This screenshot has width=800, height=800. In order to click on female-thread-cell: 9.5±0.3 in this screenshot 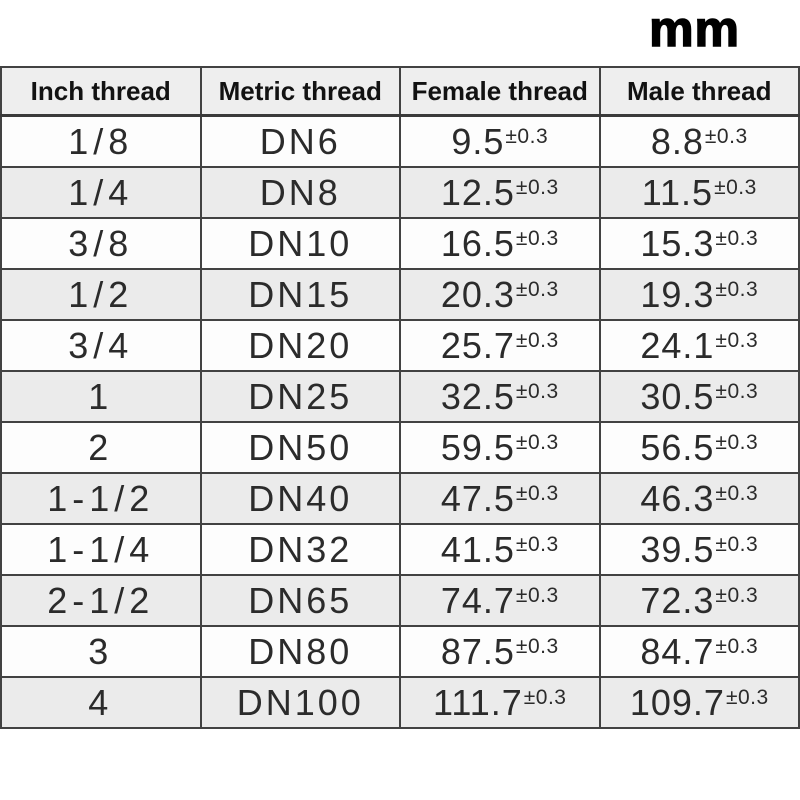, I will do `click(500, 141)`.